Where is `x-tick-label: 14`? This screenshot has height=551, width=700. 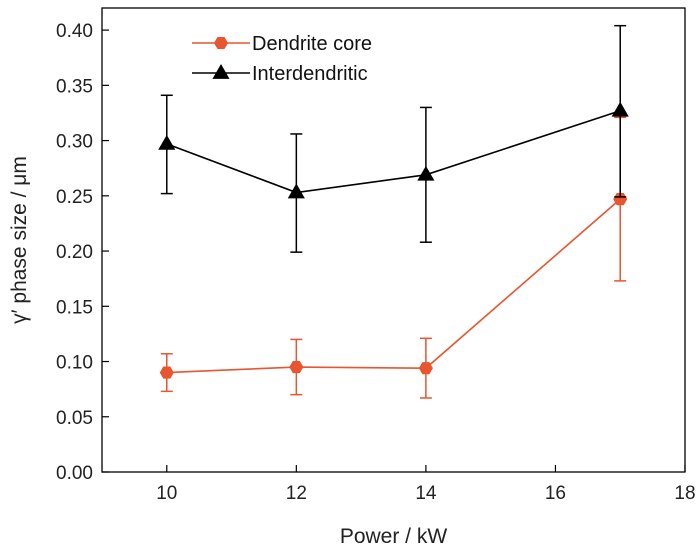 x-tick-label: 14 is located at coordinates (426, 493).